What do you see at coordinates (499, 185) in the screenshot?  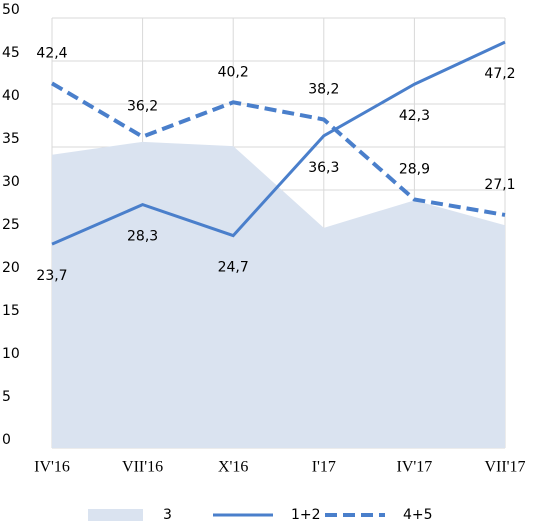 I see `data-label: 27,1` at bounding box center [499, 185].